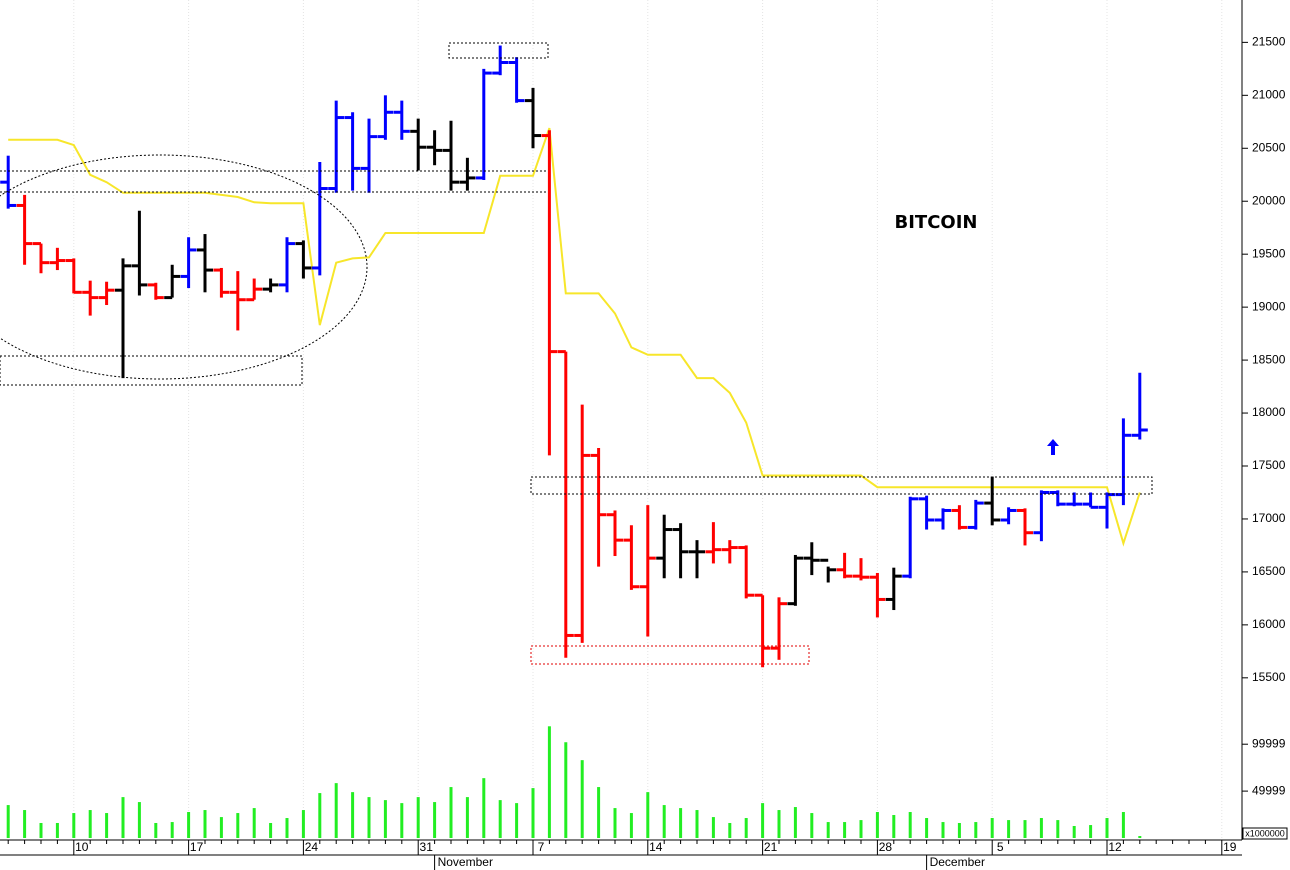 The image size is (1290, 870). I want to click on x-tick-label: 7, so click(541, 847).